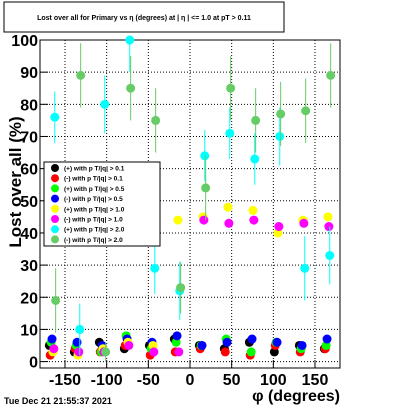 Image resolution: width=400 pixels, height=414 pixels. I want to click on x-tick-label: -150, so click(65, 380).